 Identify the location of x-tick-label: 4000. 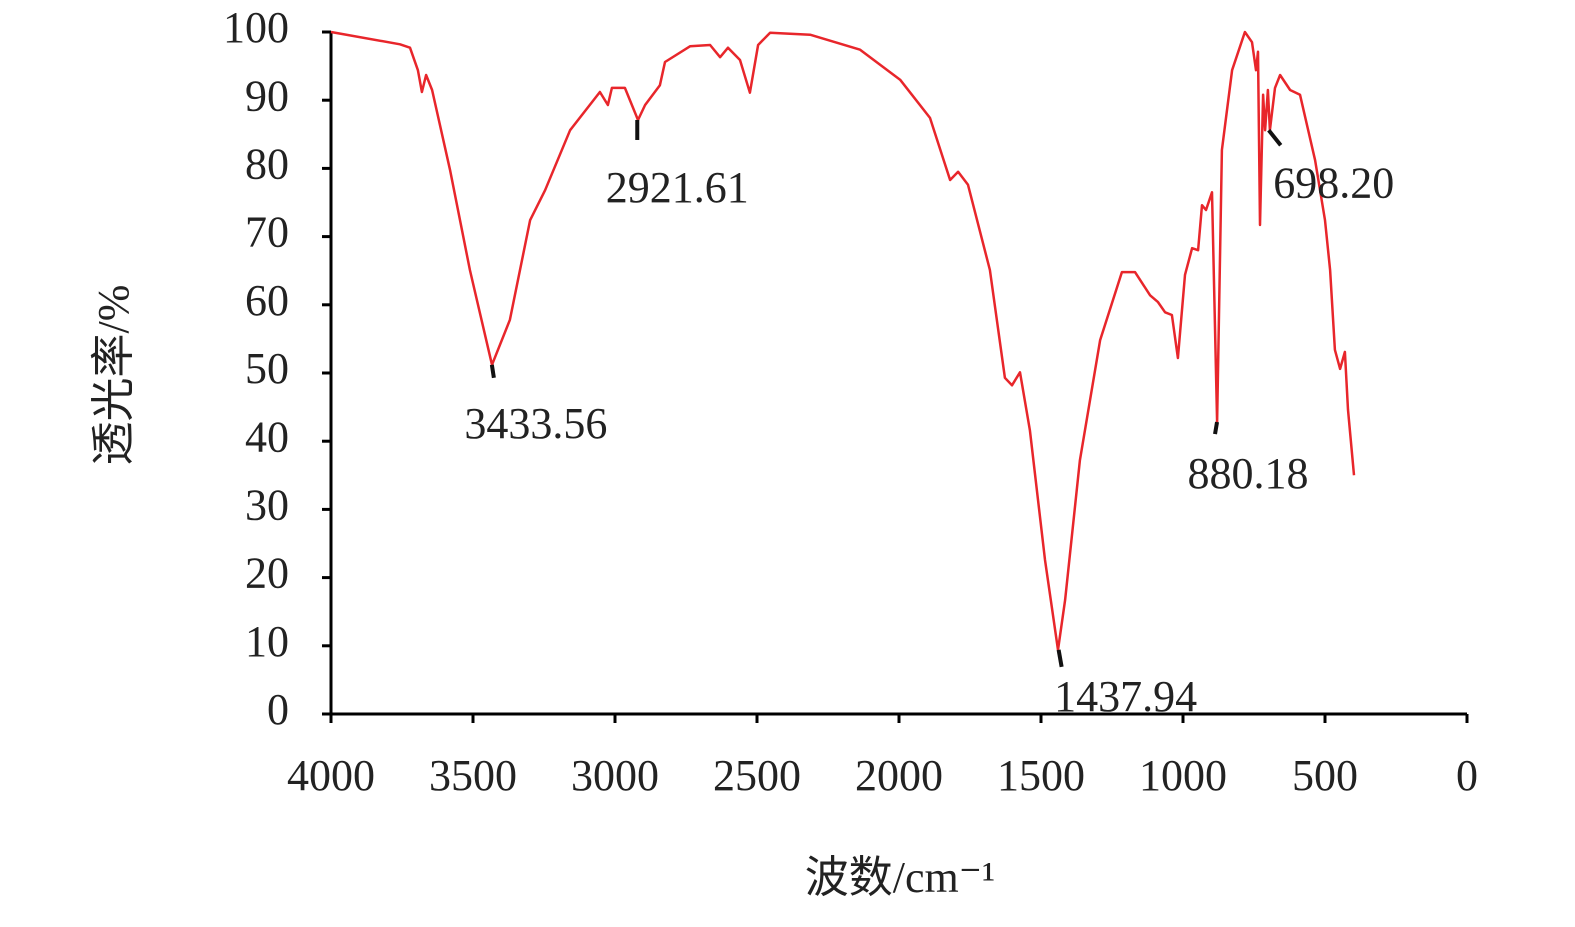
(331, 775).